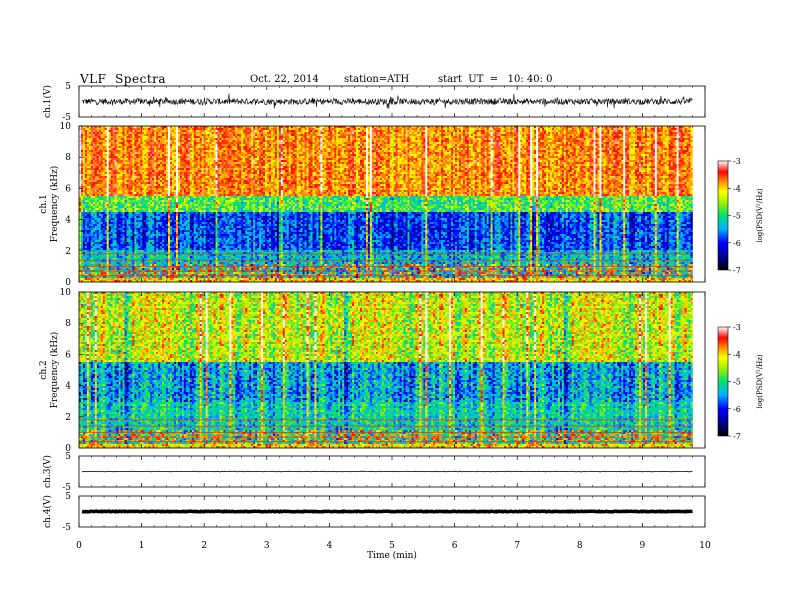 The image size is (792, 612). Describe the element at coordinates (47, 101) in the screenshot. I see `y-axis-label: ch.1(V)` at that location.